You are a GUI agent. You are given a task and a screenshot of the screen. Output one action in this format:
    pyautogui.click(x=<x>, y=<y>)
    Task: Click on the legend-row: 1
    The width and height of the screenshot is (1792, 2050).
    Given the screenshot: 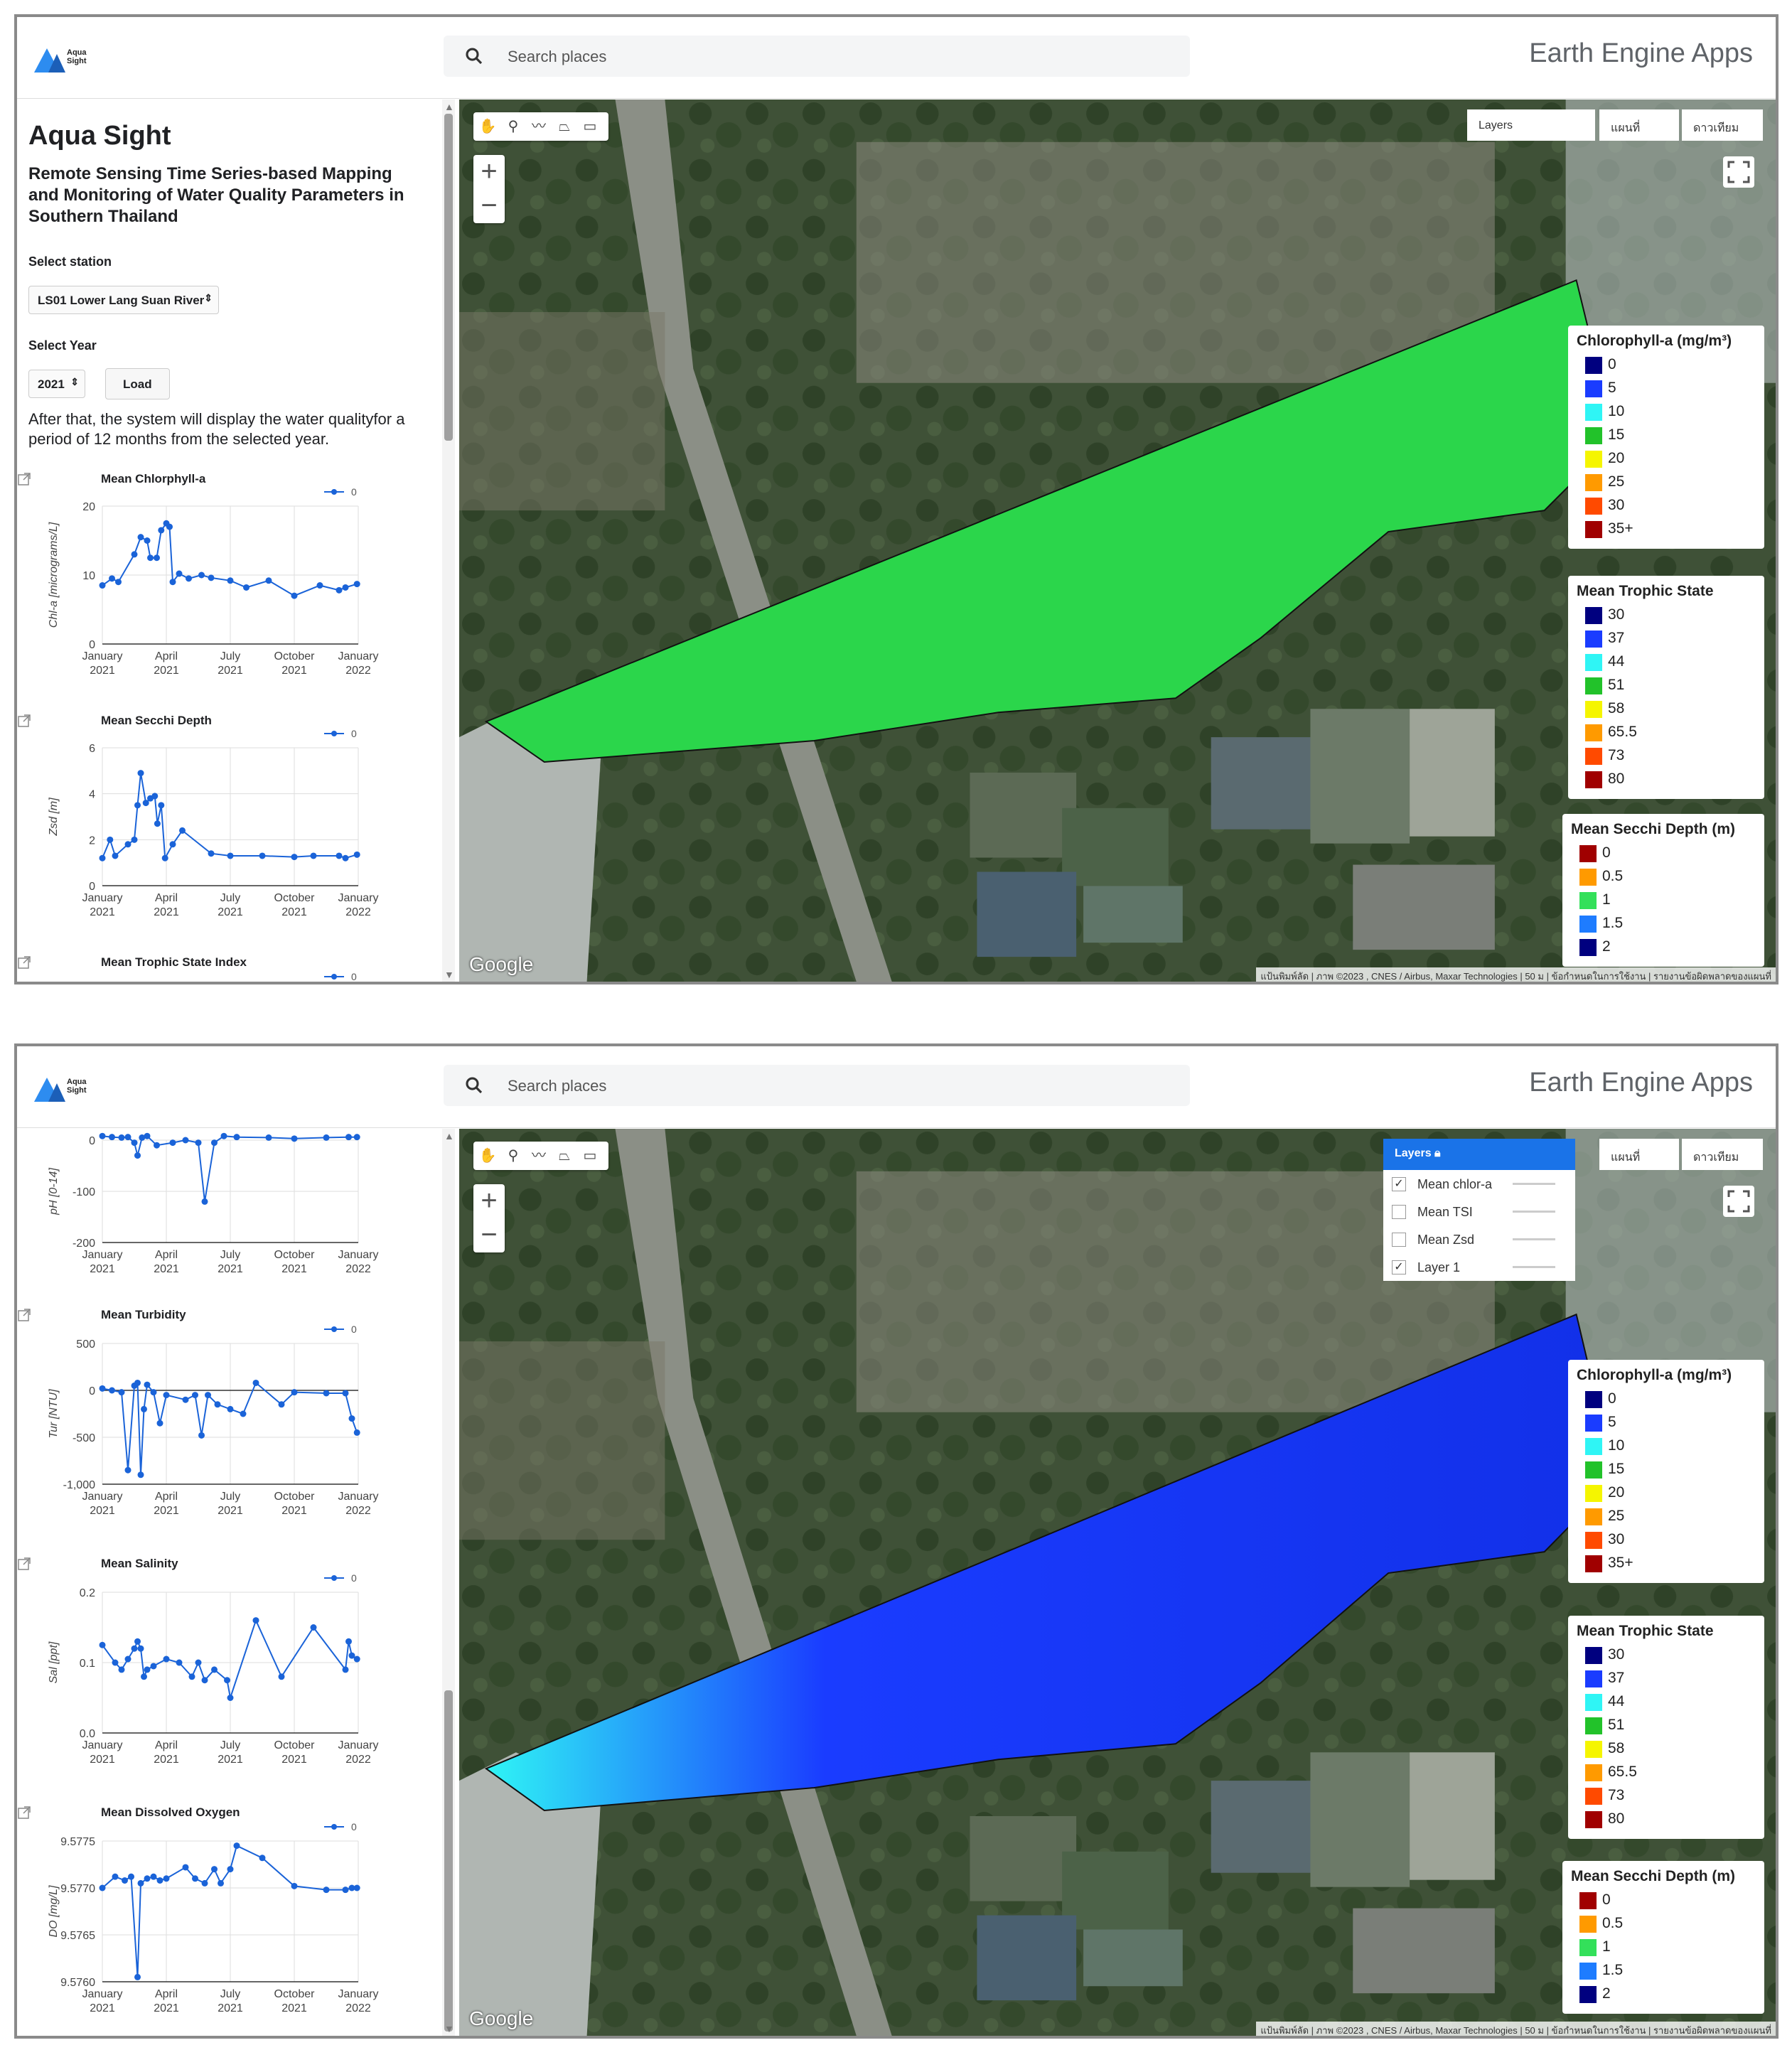 What is the action you would take?
    pyautogui.click(x=1663, y=1948)
    